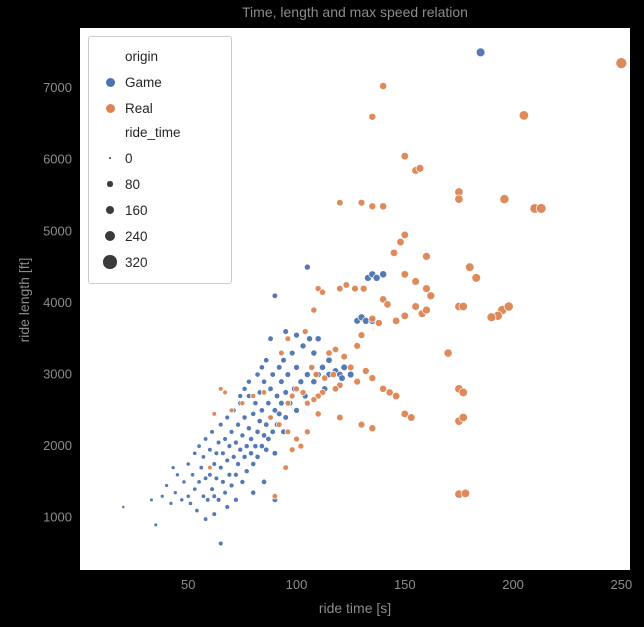  Describe the element at coordinates (160, 158) in the screenshot. I see `legend-size-item-0: 0` at that location.